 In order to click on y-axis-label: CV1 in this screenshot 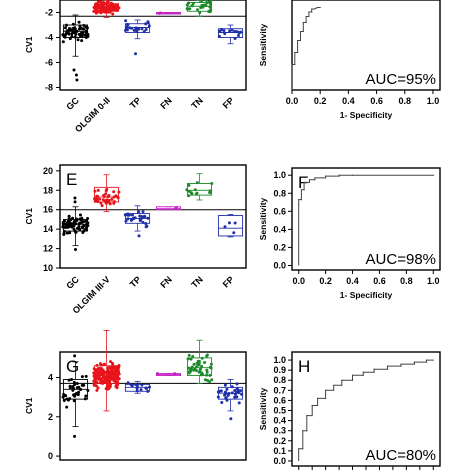, I will do `click(29, 216)`.